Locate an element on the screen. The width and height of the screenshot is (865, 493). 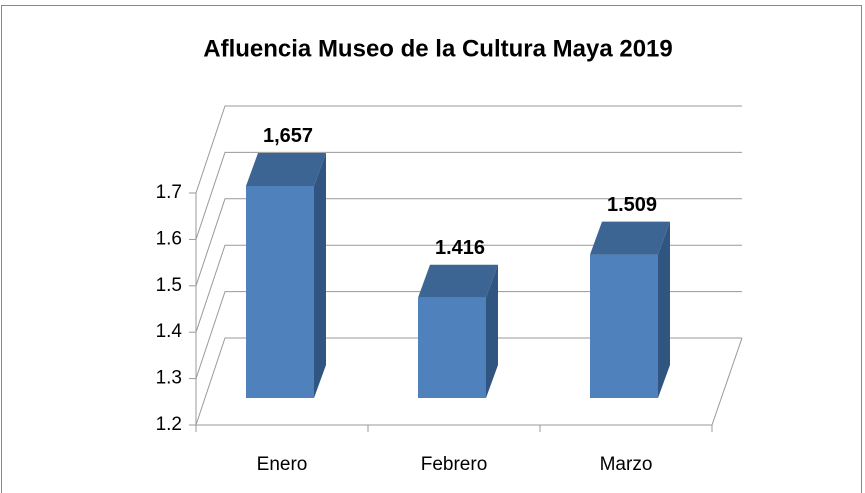
y-tick-label: 1.7 is located at coordinates (169, 192).